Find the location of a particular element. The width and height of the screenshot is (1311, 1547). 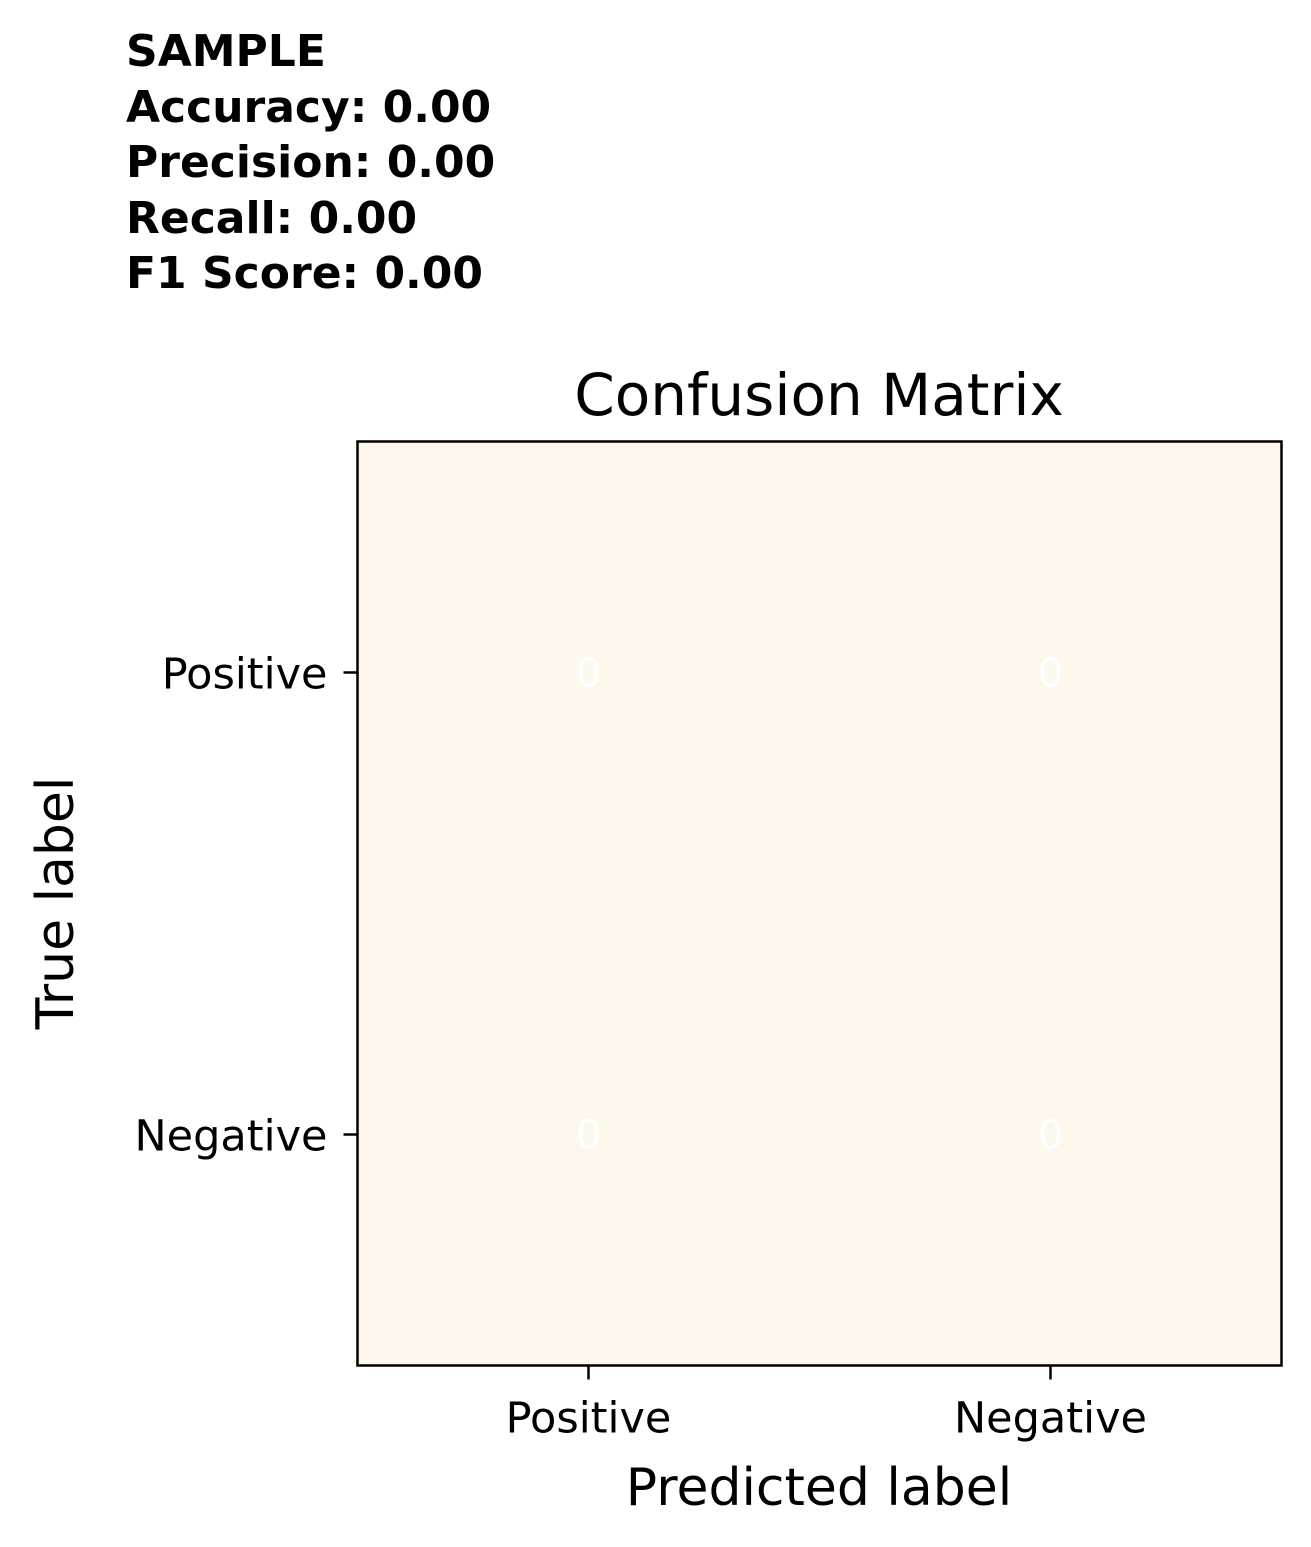

metric-recall: Recall: 0.00 is located at coordinates (272, 218).